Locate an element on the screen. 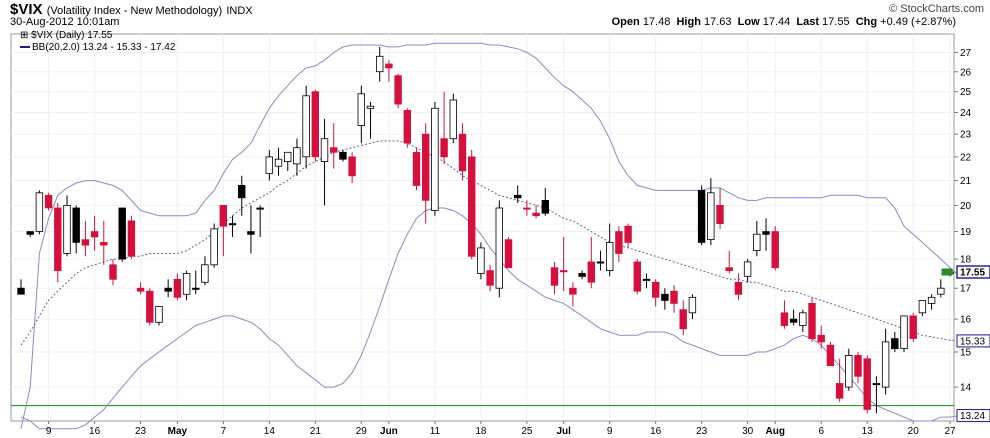 This screenshot has height=438, width=990. y-tick-label: 16 is located at coordinates (966, 320).